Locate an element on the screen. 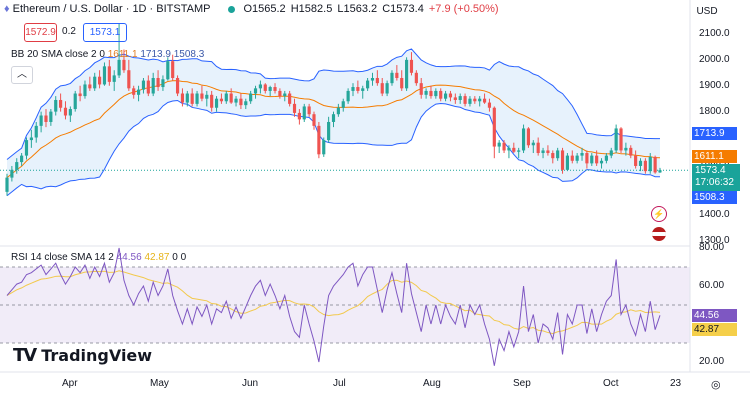 This screenshot has width=750, height=411. symbol-title: Ethereum / U.S. Dollar · 1D · BITSTAMP is located at coordinates (111, 9).